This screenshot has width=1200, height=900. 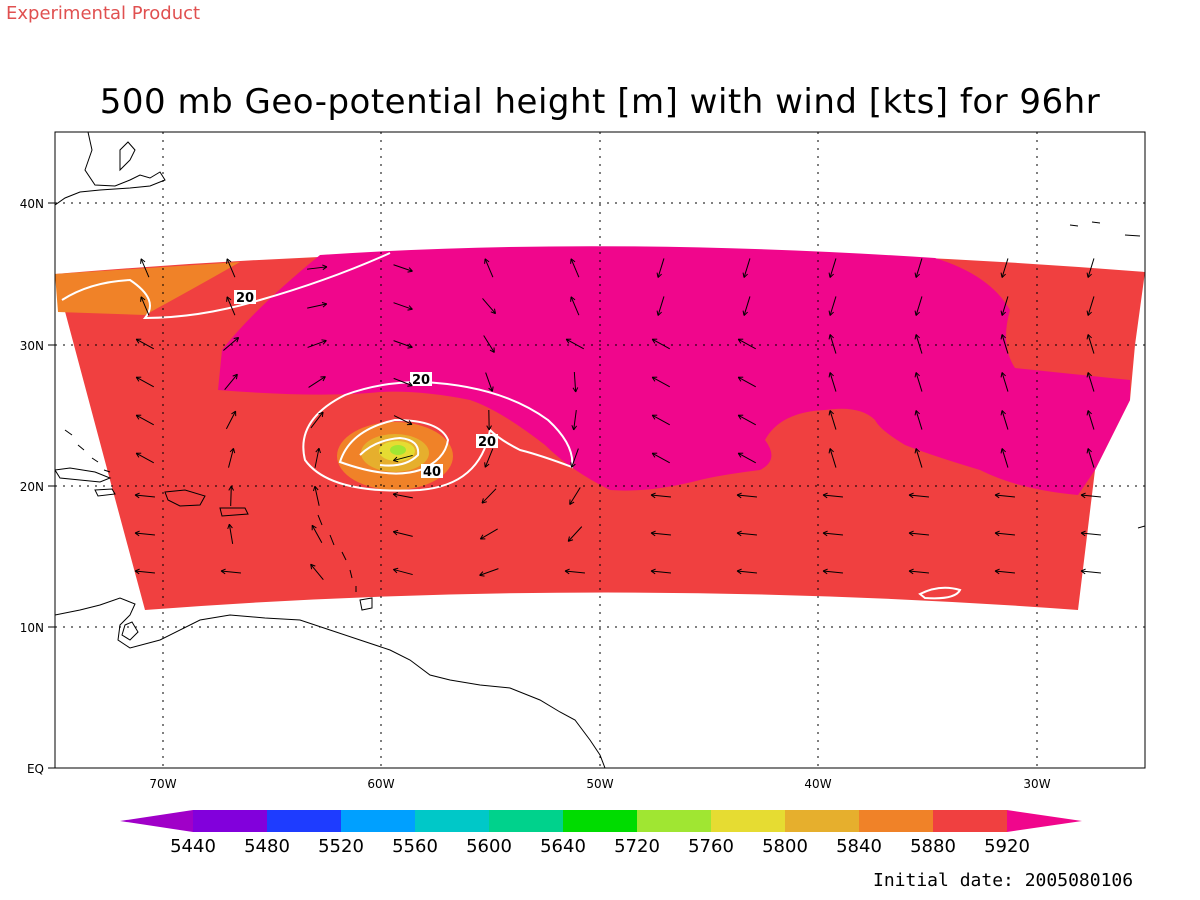 I want to click on colorbar-label: 5920, so click(x=1007, y=846).